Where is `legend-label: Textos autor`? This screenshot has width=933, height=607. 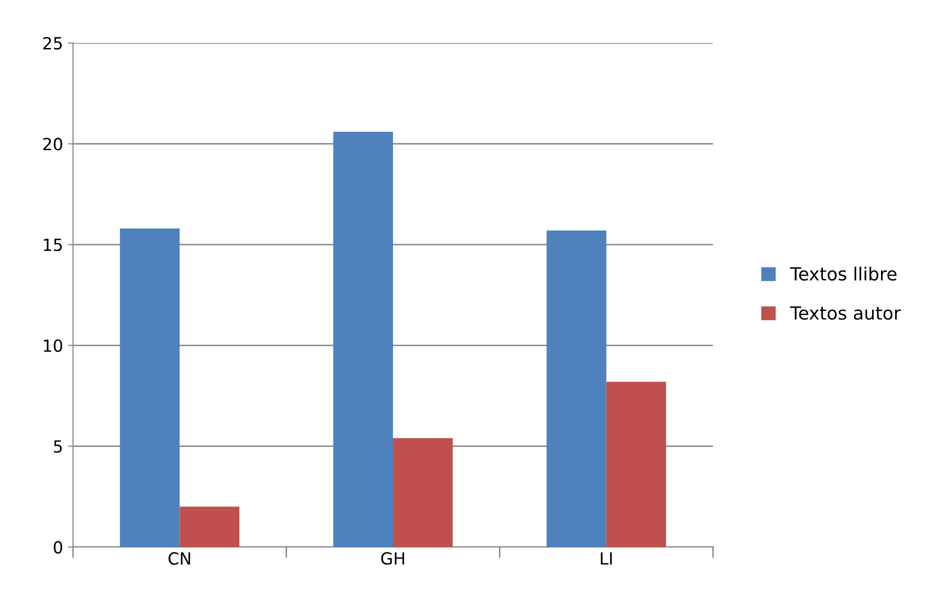 legend-label: Textos autor is located at coordinates (845, 313).